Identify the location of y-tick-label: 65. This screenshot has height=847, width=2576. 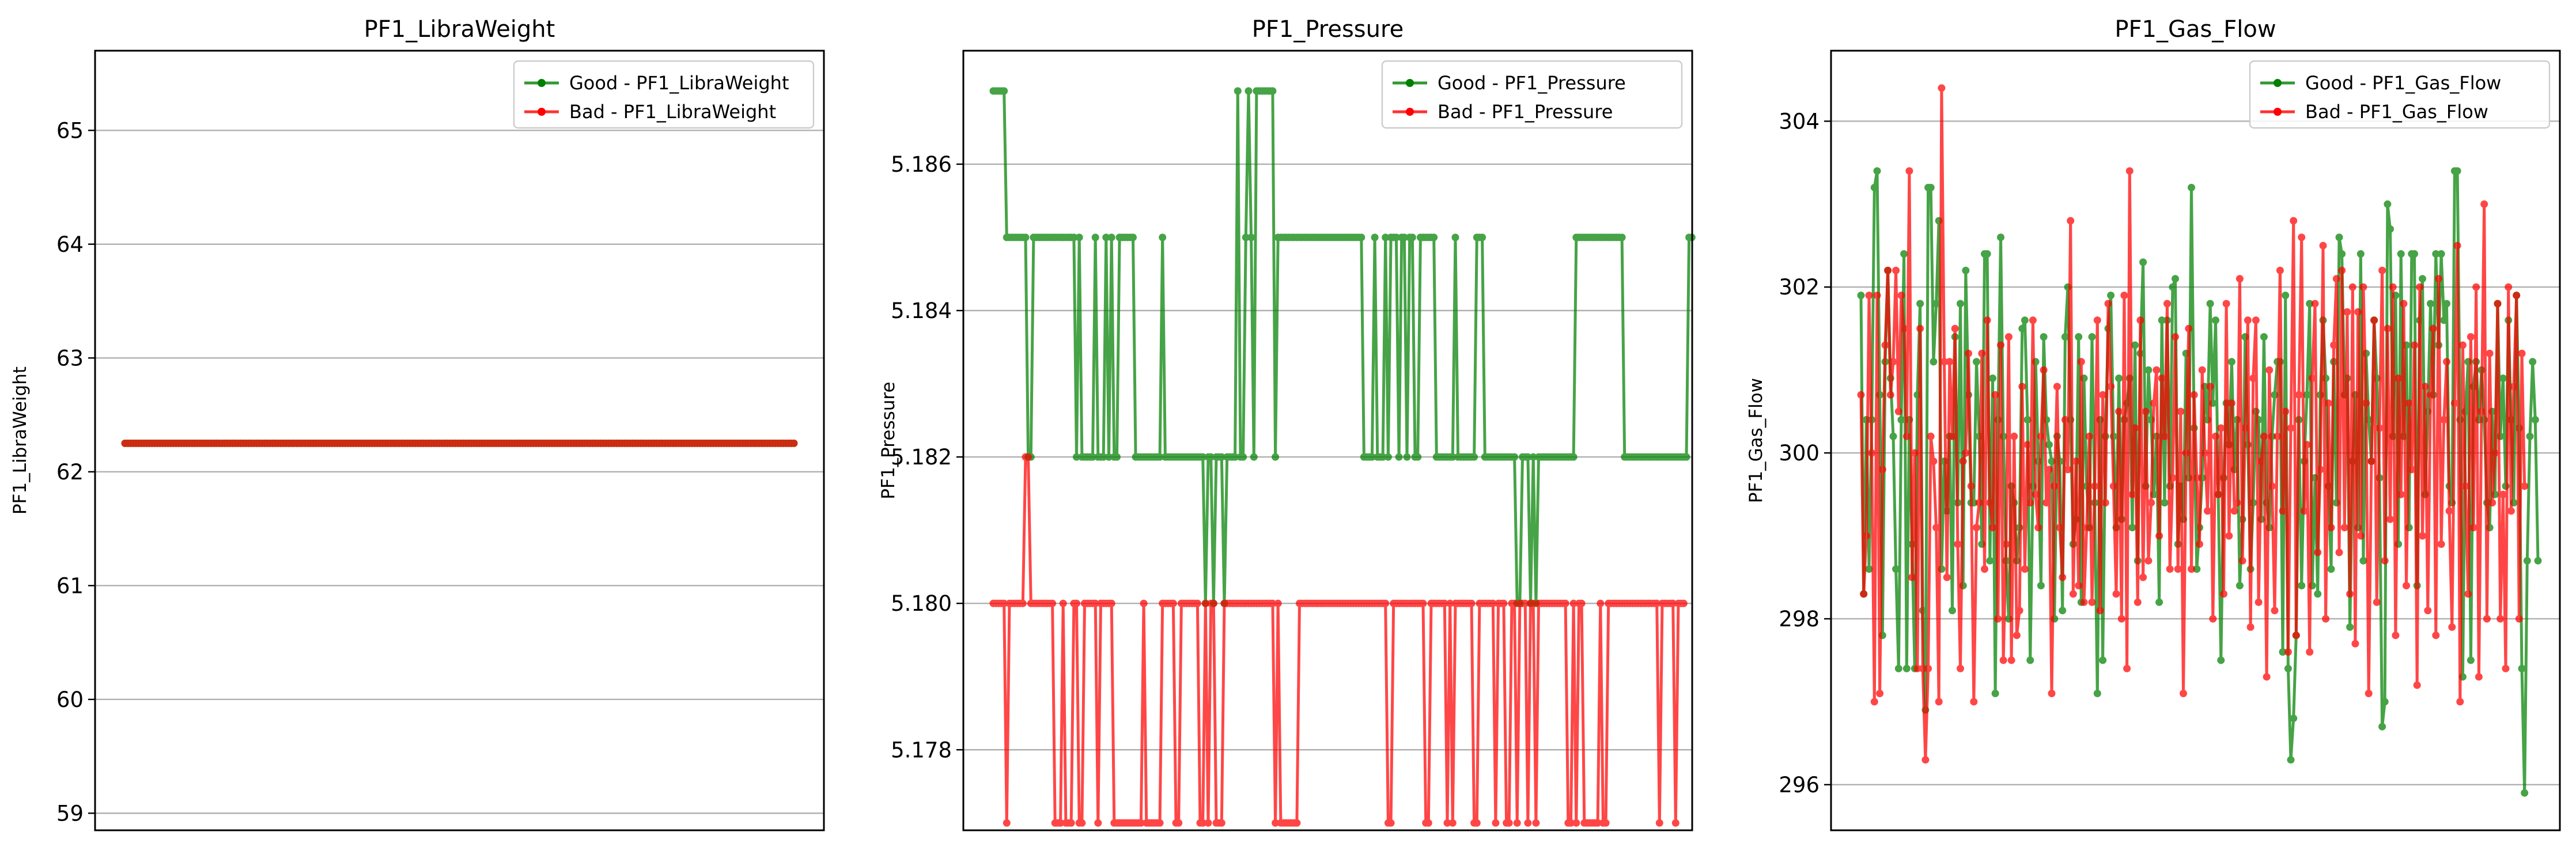
(70, 130).